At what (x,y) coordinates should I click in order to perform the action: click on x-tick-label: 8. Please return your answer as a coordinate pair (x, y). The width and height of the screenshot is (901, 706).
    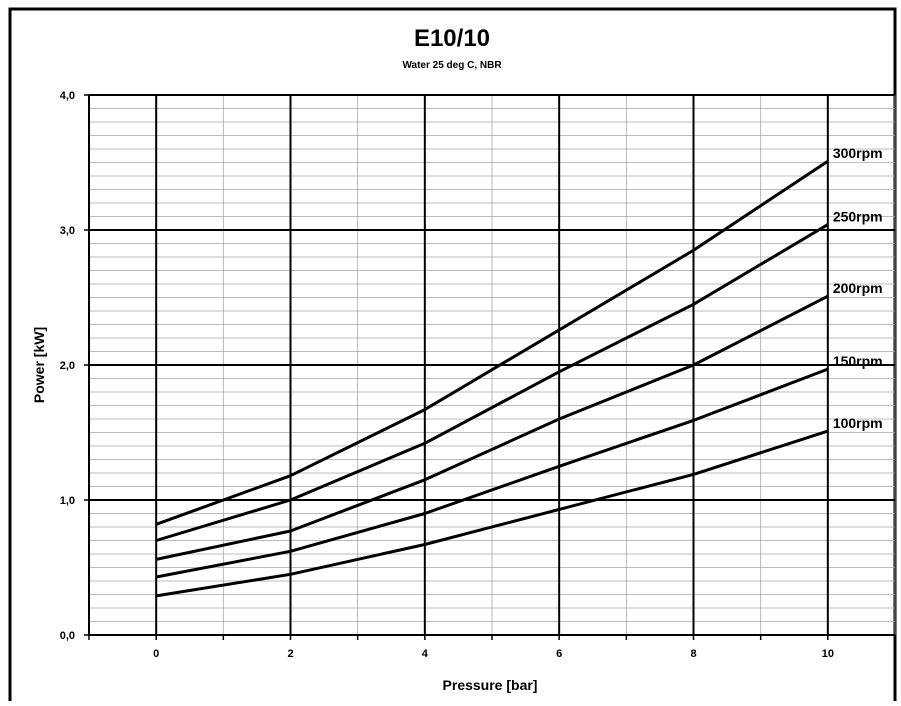
    Looking at the image, I should click on (693, 654).